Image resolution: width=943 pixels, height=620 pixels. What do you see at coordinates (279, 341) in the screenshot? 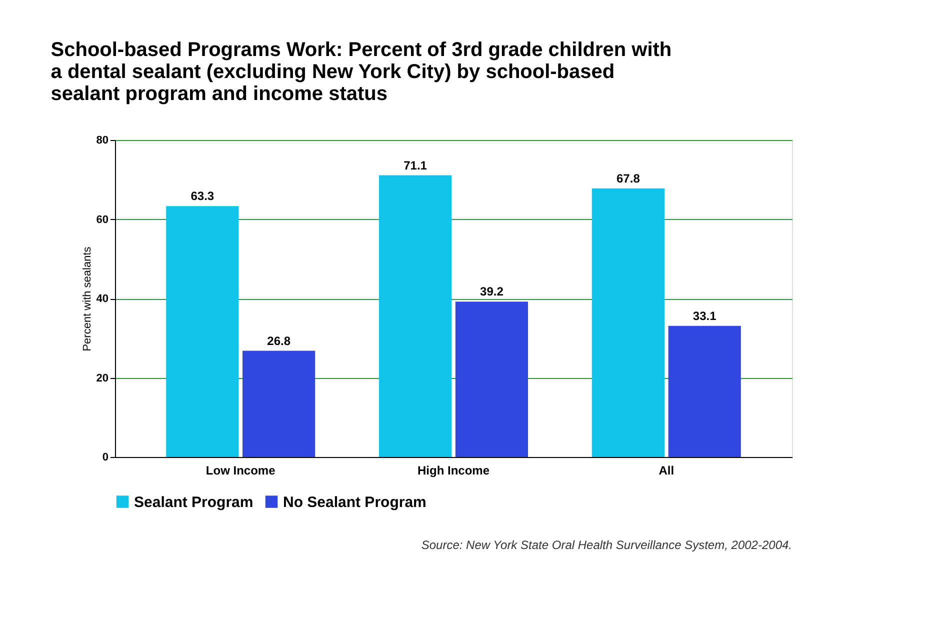
I see `data-label: 26.8` at bounding box center [279, 341].